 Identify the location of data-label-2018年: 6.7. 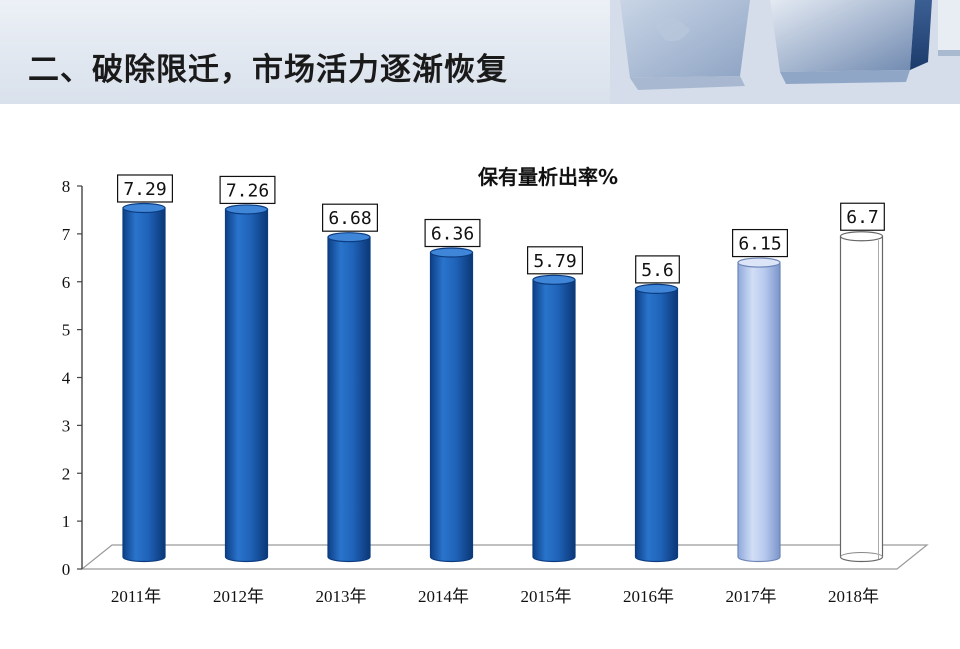
(862, 216).